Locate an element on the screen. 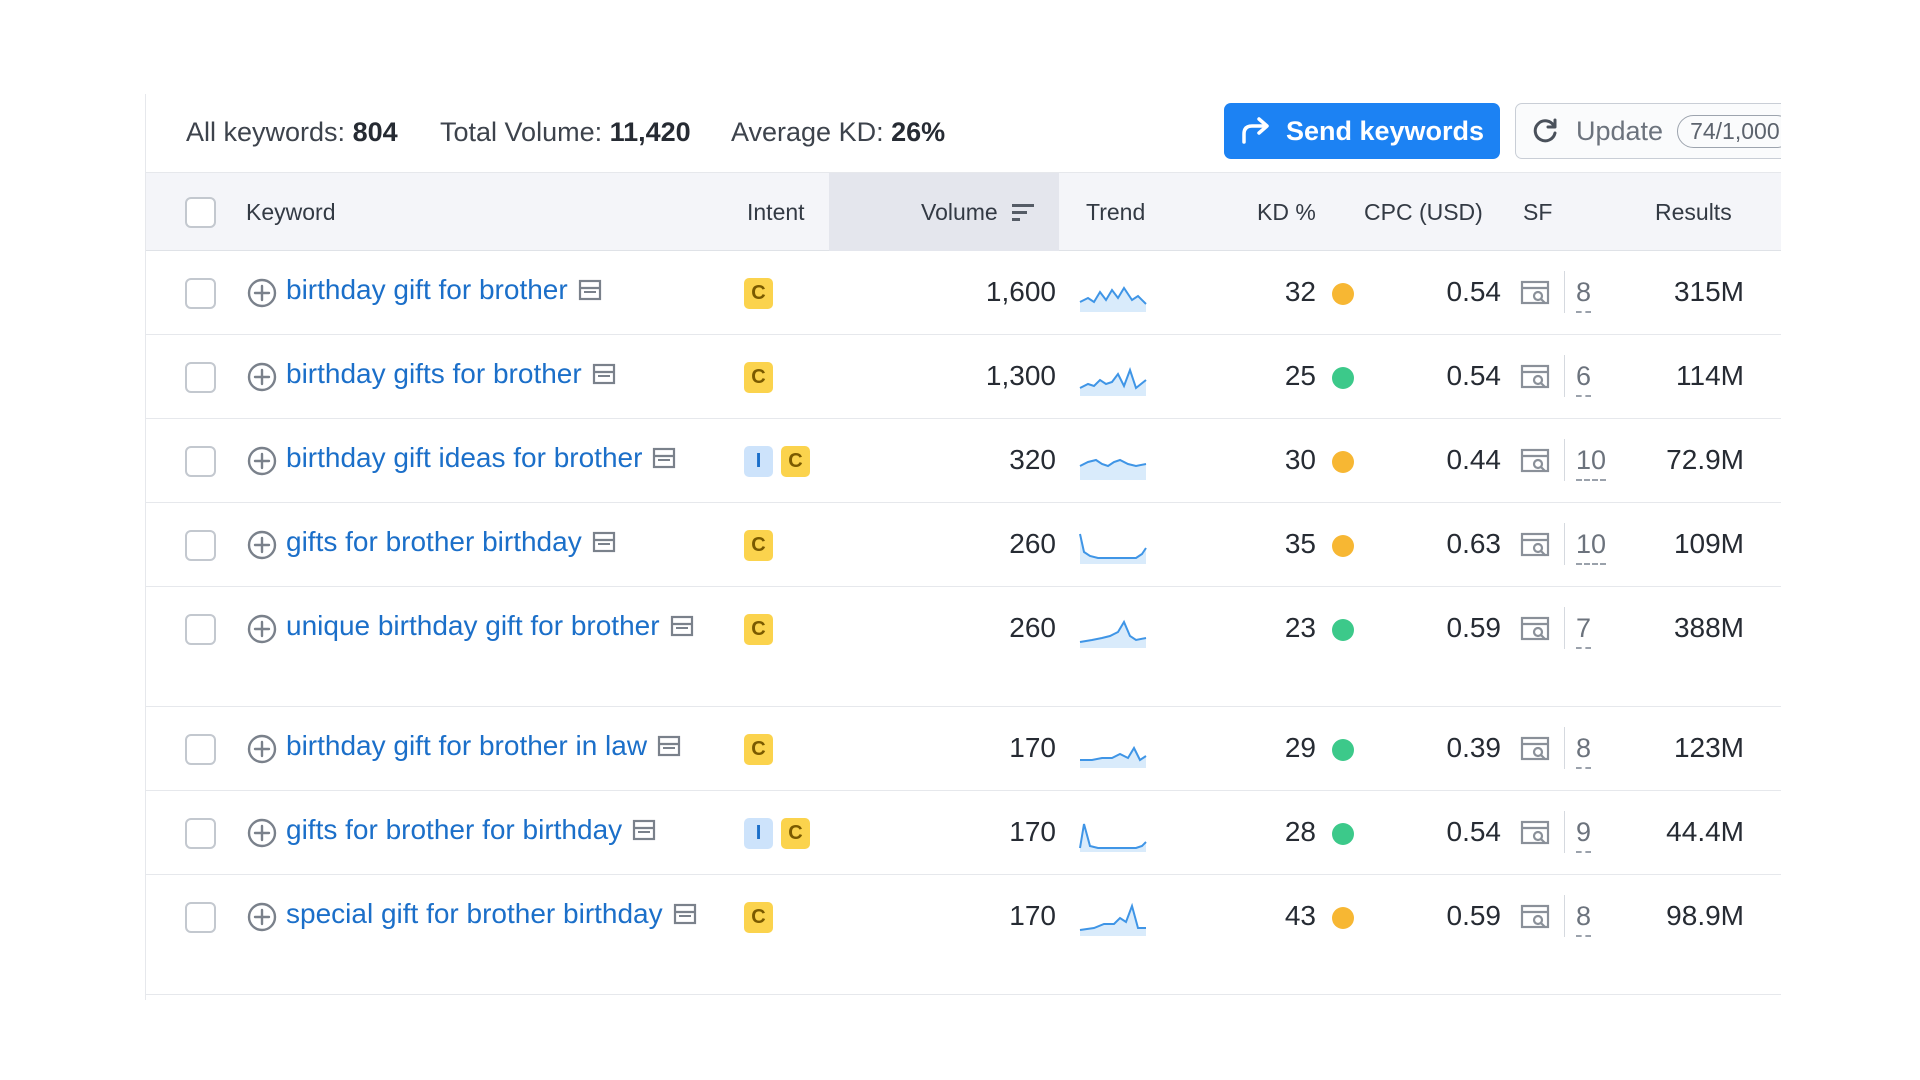 The height and width of the screenshot is (1080, 1920). select-all-checkbox is located at coordinates (200, 212).